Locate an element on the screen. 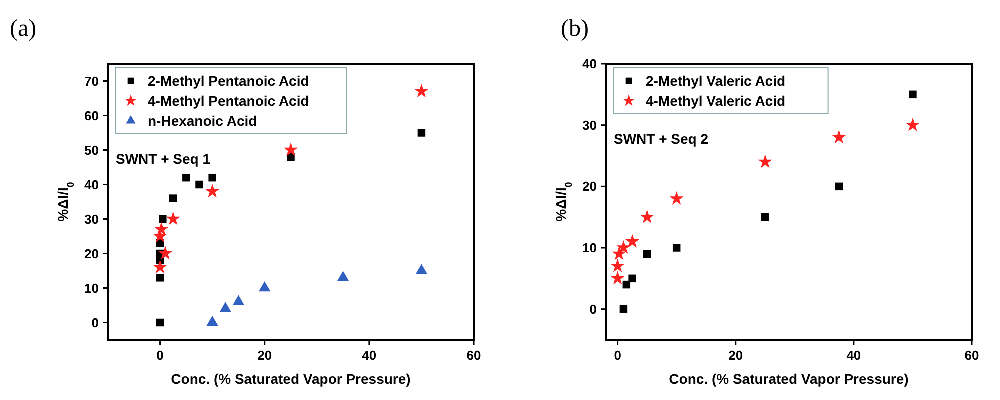 This screenshot has width=1000, height=400. annotation: SWNT + Seq 2 is located at coordinates (661, 139).